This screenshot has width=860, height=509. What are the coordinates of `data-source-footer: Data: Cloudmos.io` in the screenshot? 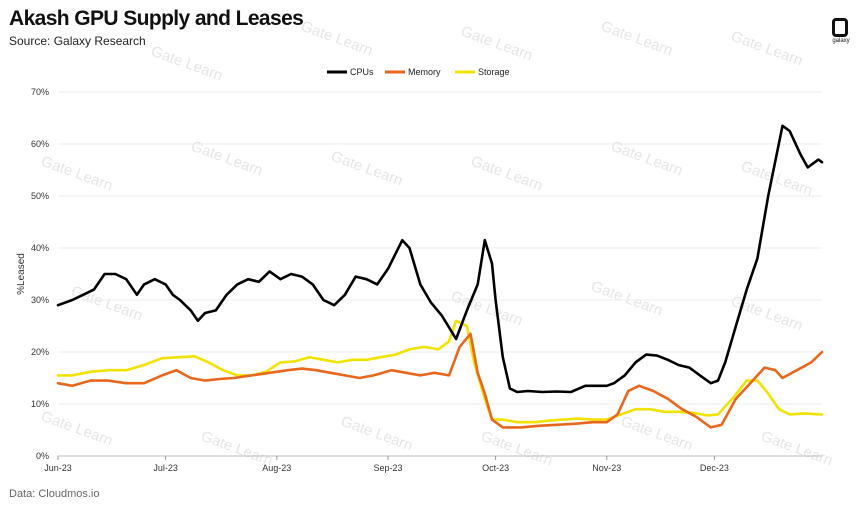 It's located at (54, 494).